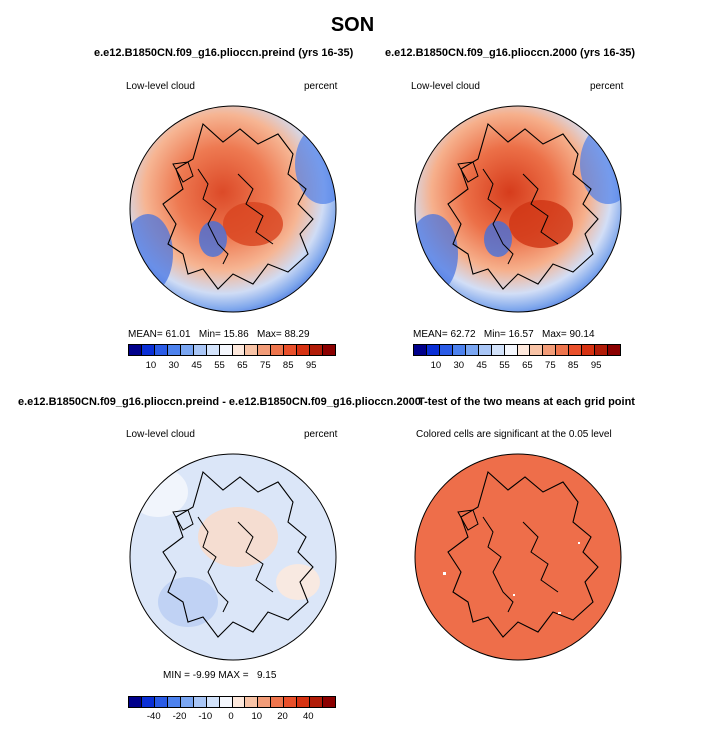 The width and height of the screenshot is (705, 751). I want to click on variable-label-tl: Low-level cloud, so click(160, 86).